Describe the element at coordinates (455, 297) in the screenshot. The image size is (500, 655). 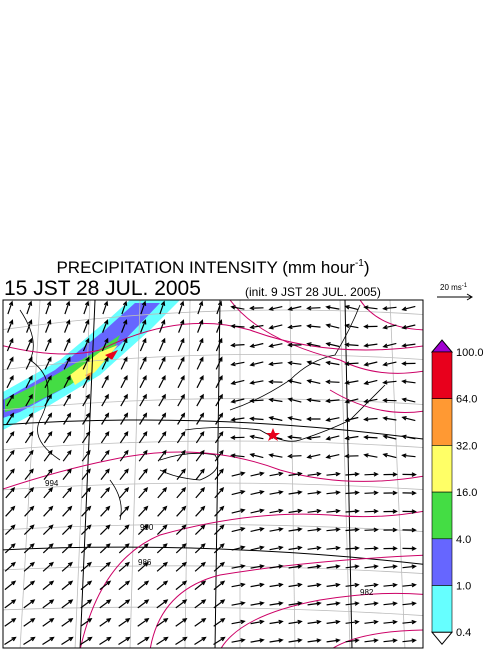
I see `ref-arrow` at that location.